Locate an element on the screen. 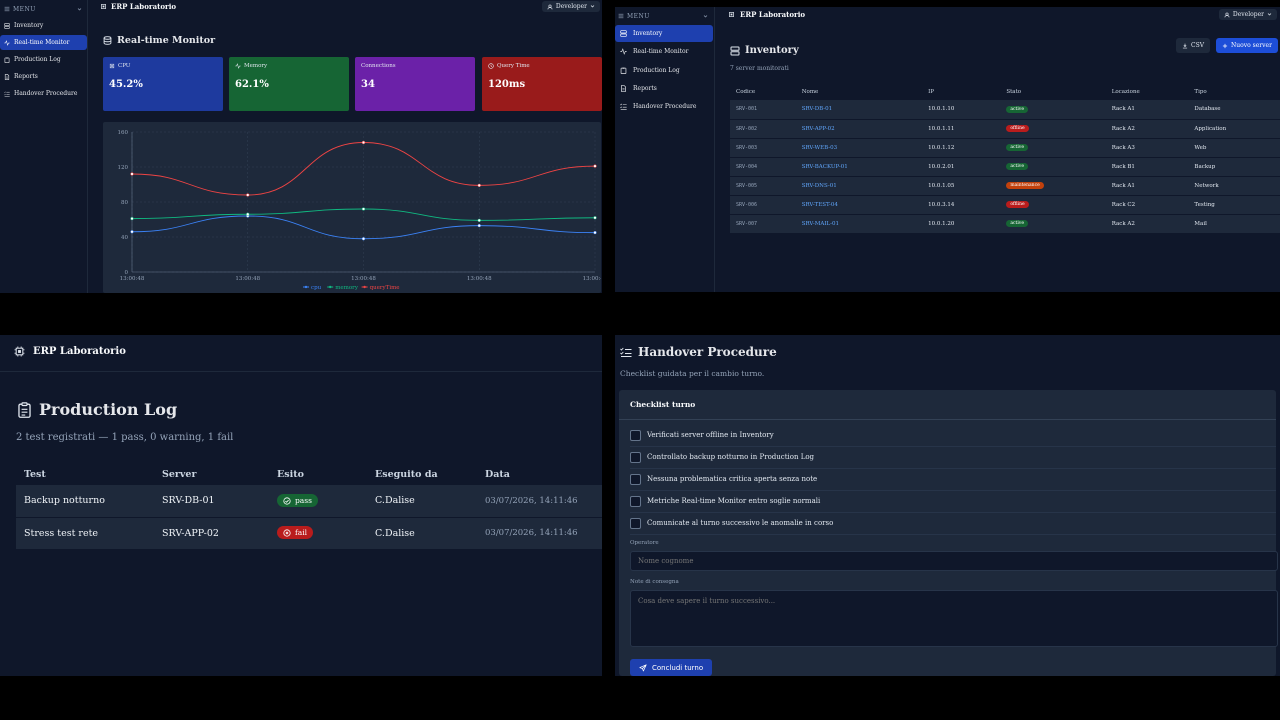 Image resolution: width=1280 pixels, height=720 pixels. cell-ip: 10.0.1.11 is located at coordinates (961, 129).